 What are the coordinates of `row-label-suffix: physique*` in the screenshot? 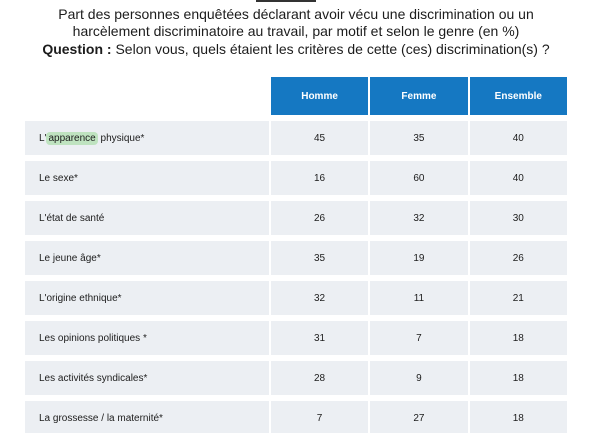 It's located at (121, 138).